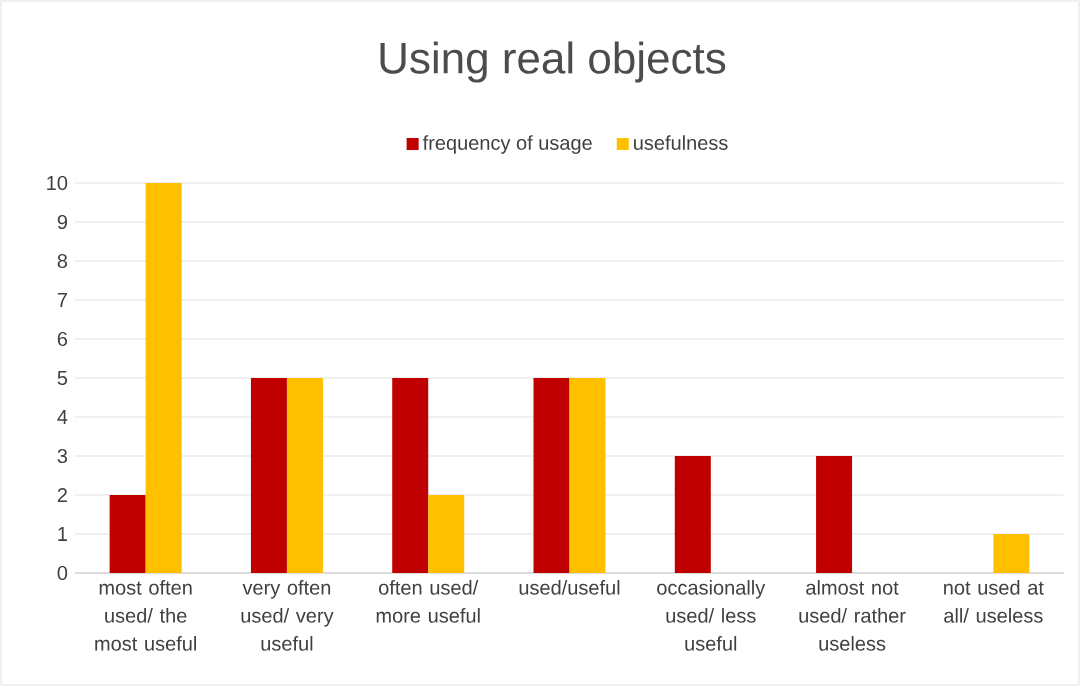 The image size is (1080, 686). What do you see at coordinates (62, 300) in the screenshot?
I see `y-tick-label: 7` at bounding box center [62, 300].